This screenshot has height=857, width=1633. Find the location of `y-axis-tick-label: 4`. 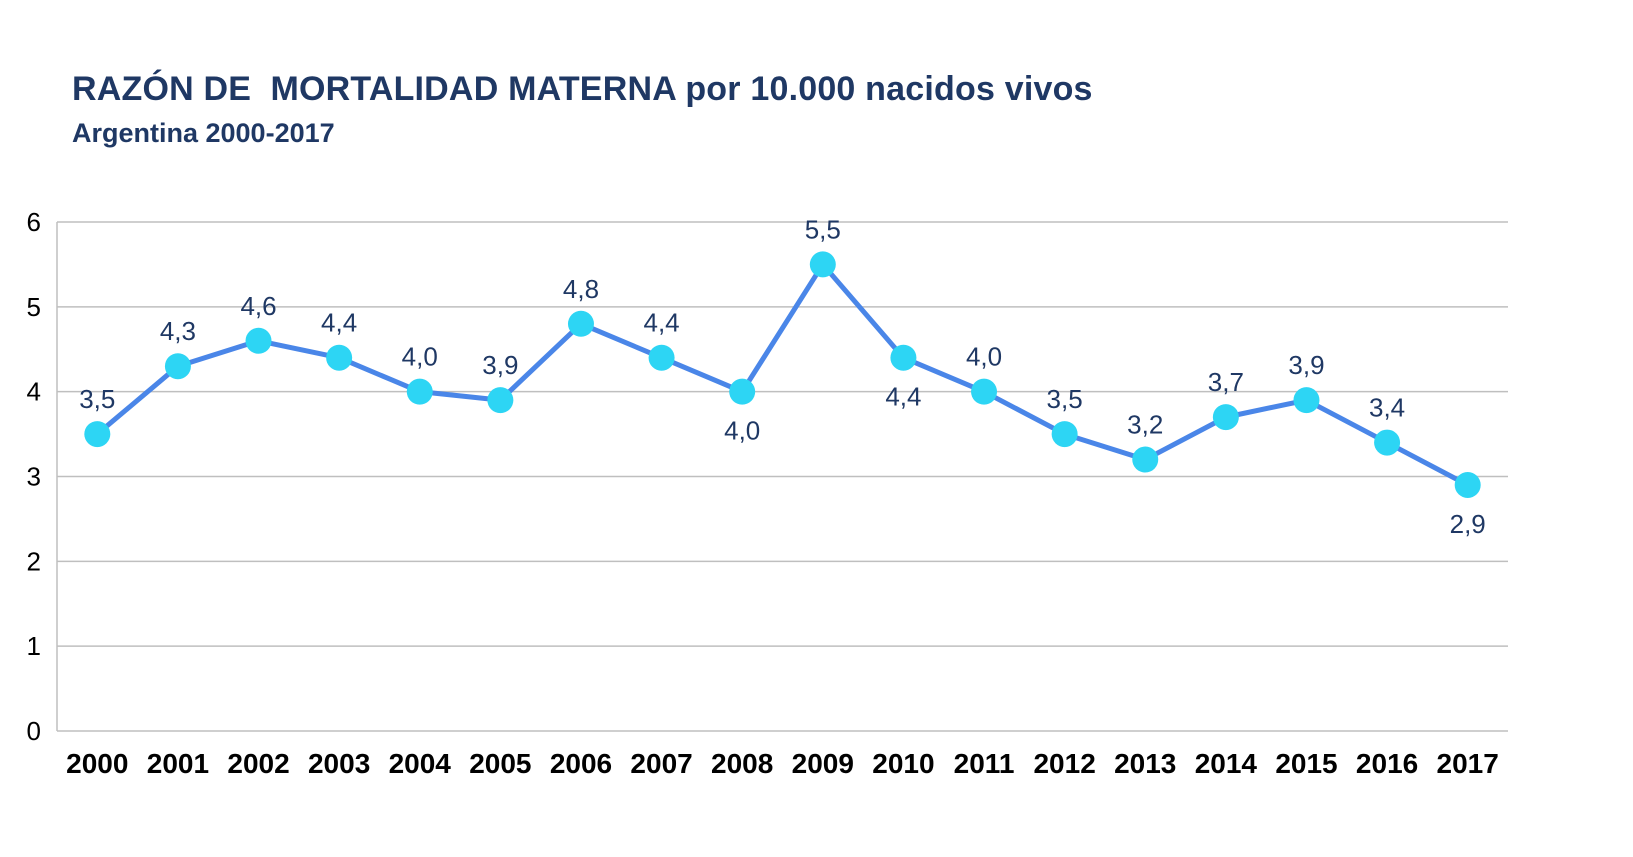

y-axis-tick-label: 4 is located at coordinates (34, 392).